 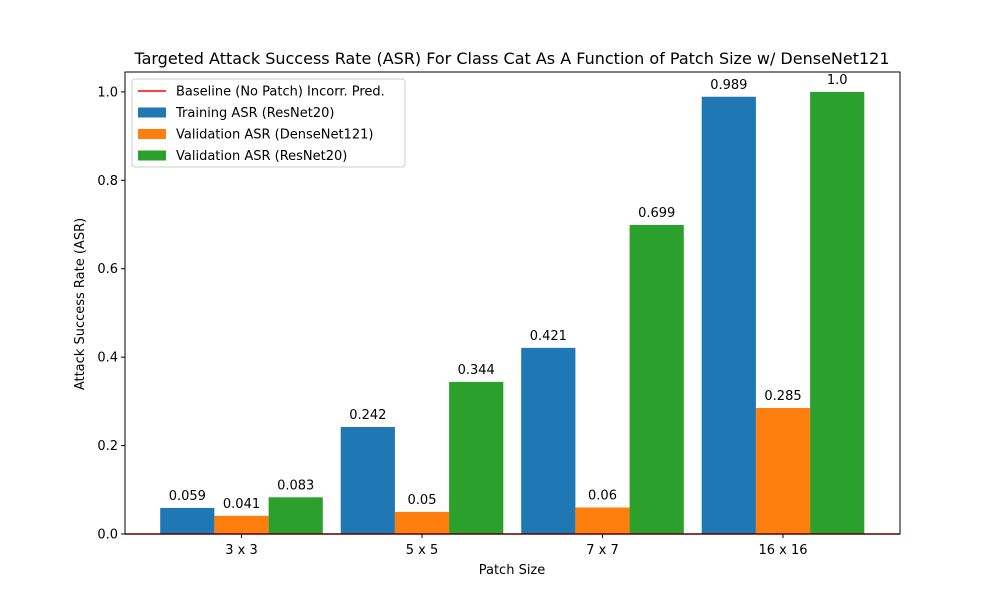 What do you see at coordinates (837, 80) in the screenshot?
I see `data-label: 1.0` at bounding box center [837, 80].